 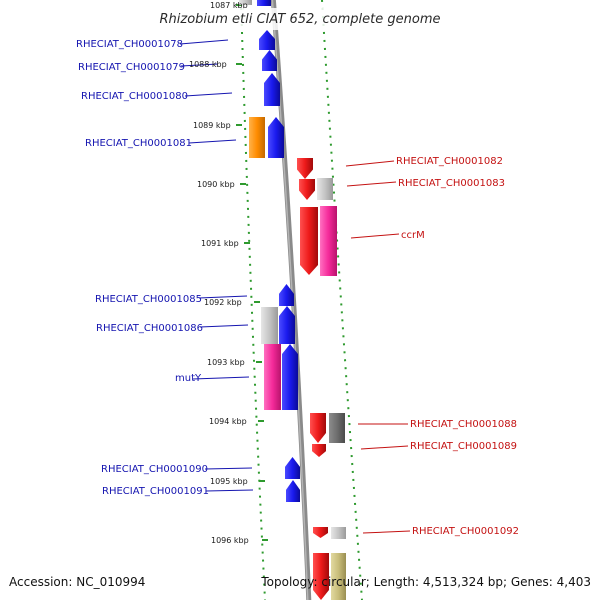 What do you see at coordinates (216, 184) in the screenshot?
I see `tick-label: 1090 kbp` at bounding box center [216, 184].